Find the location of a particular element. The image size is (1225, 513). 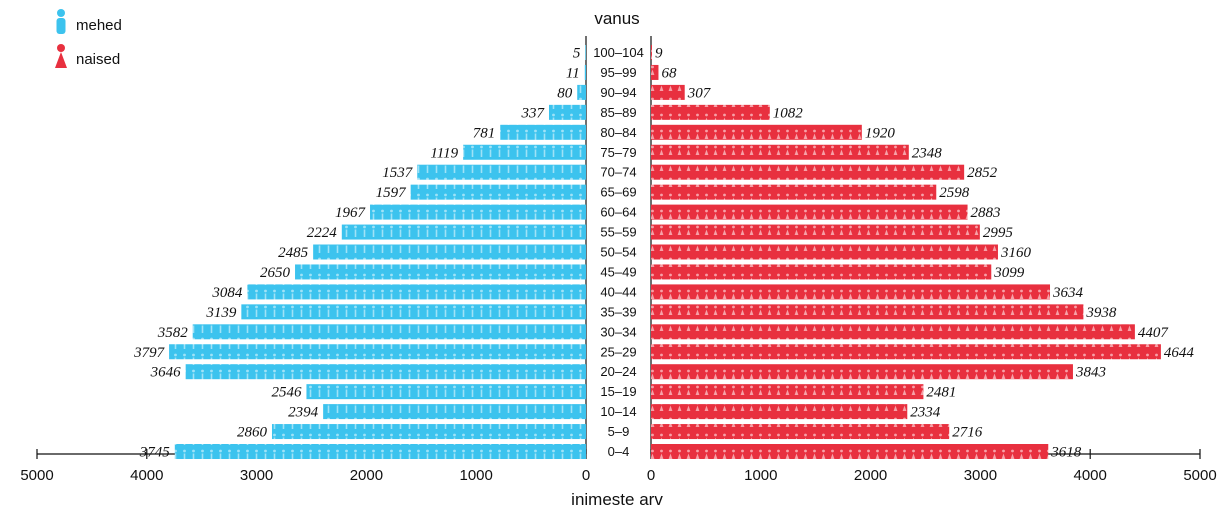

value-label-mehed: 3797 is located at coordinates (149, 353).